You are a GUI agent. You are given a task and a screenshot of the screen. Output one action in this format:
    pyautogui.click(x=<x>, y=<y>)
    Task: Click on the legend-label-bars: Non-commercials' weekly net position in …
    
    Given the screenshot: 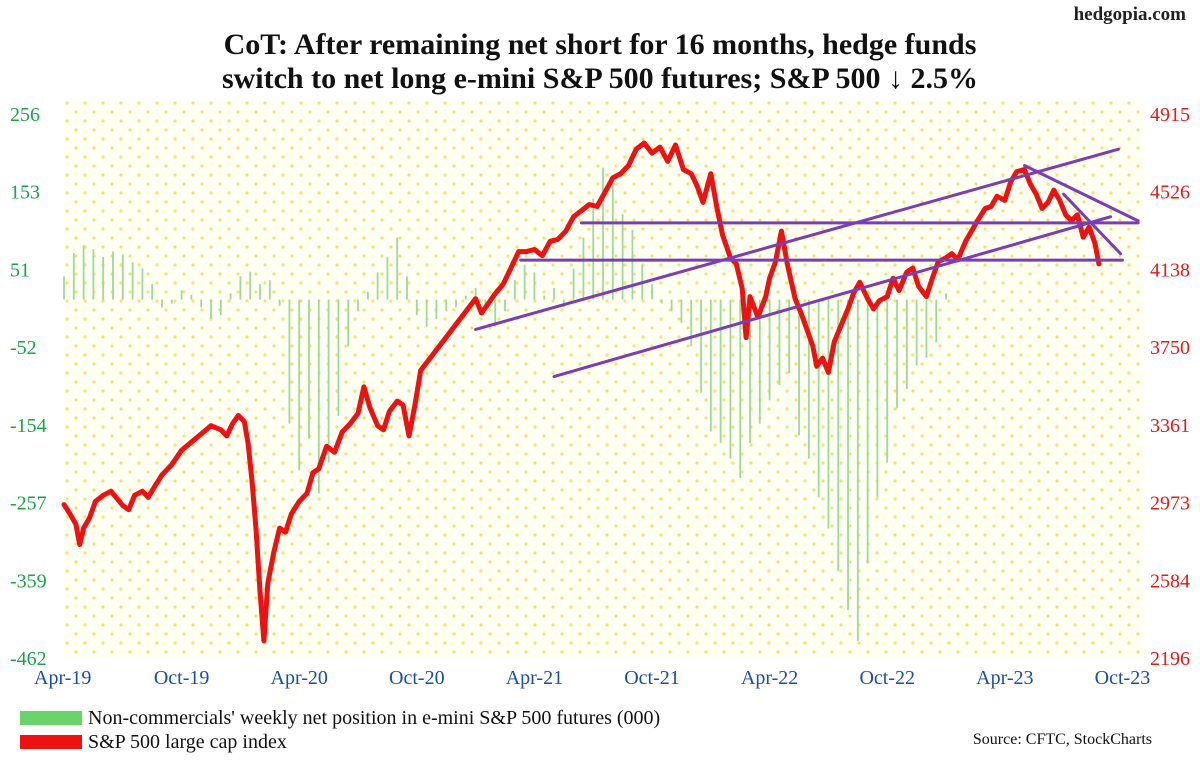 What is the action you would take?
    pyautogui.click(x=374, y=717)
    